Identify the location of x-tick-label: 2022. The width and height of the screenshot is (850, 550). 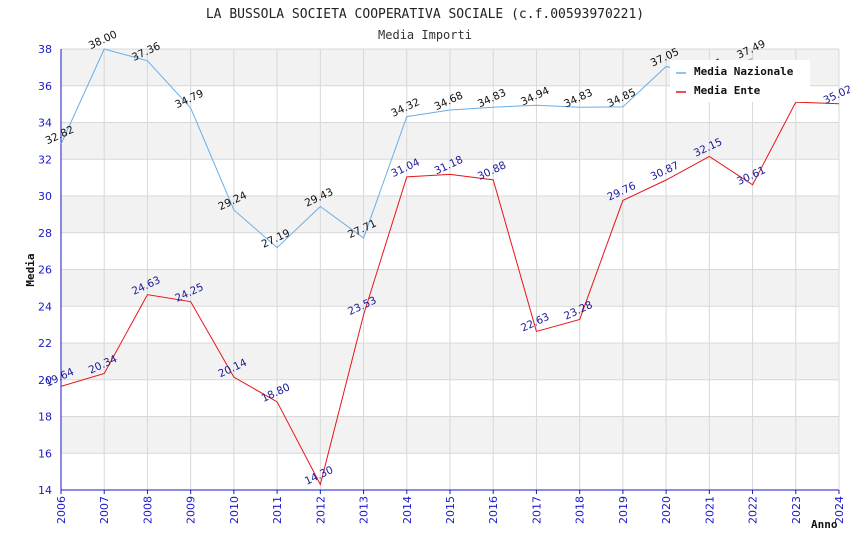
(753, 510).